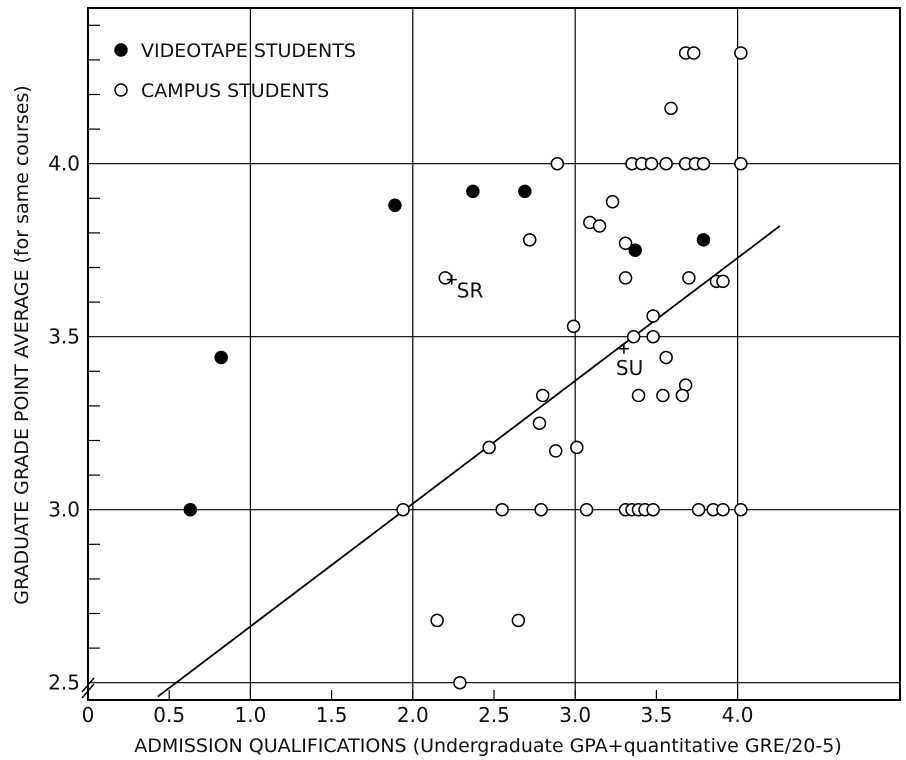  What do you see at coordinates (88, 685) in the screenshot?
I see `axis-break-mark` at bounding box center [88, 685].